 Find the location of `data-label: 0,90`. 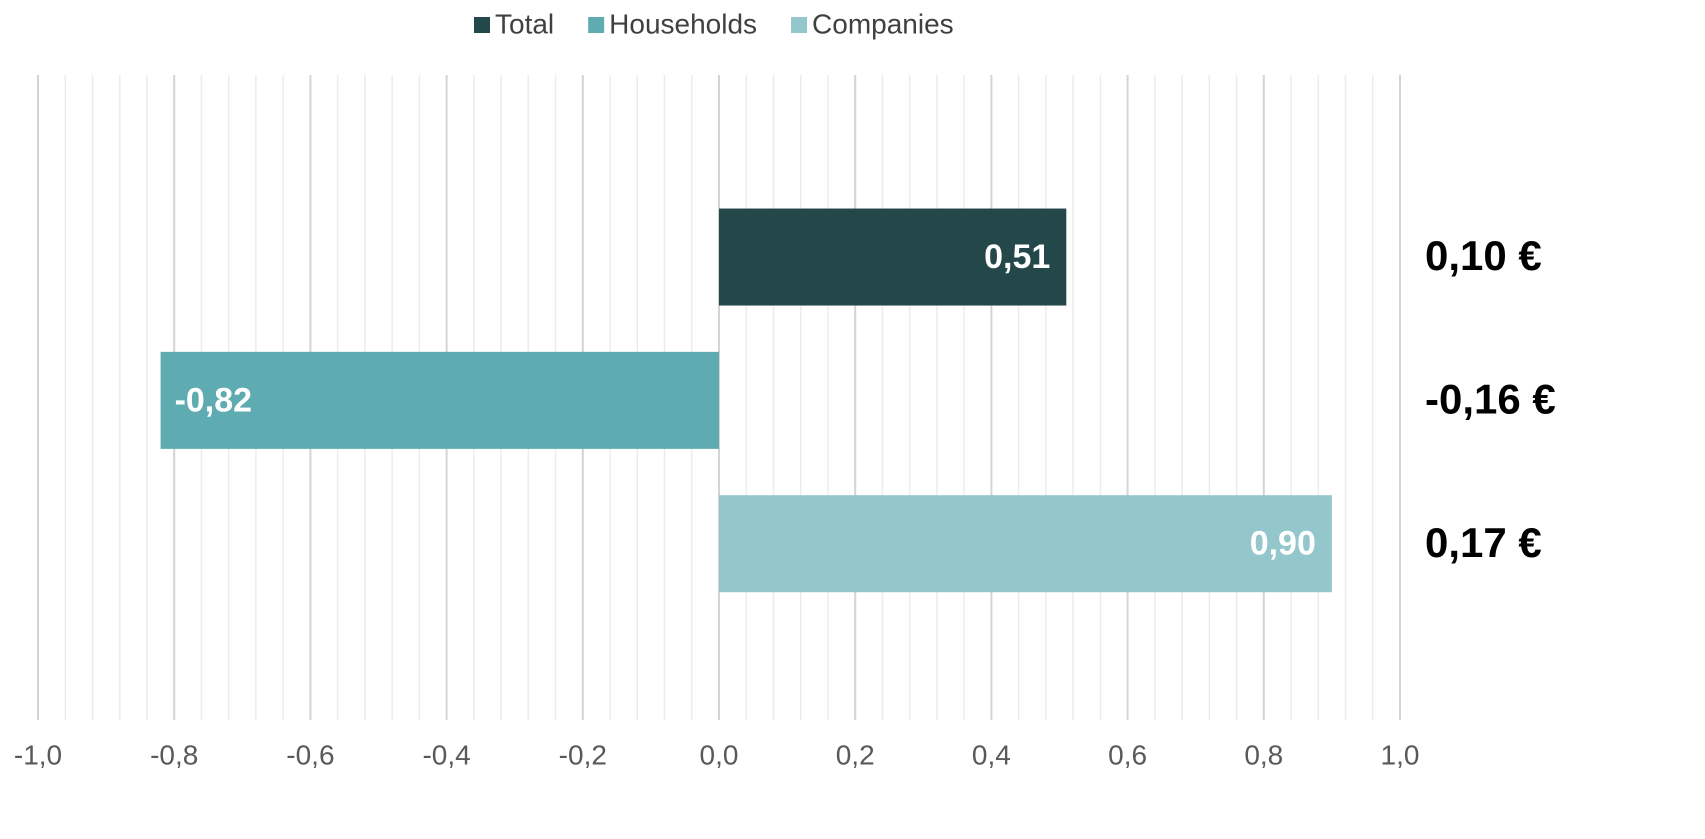

data-label: 0,90 is located at coordinates (1283, 544).